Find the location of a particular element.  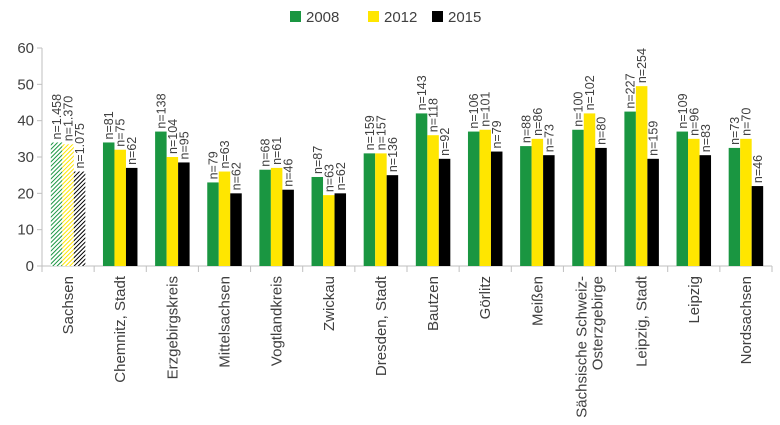

data-label: n=101 is located at coordinates (486, 109).